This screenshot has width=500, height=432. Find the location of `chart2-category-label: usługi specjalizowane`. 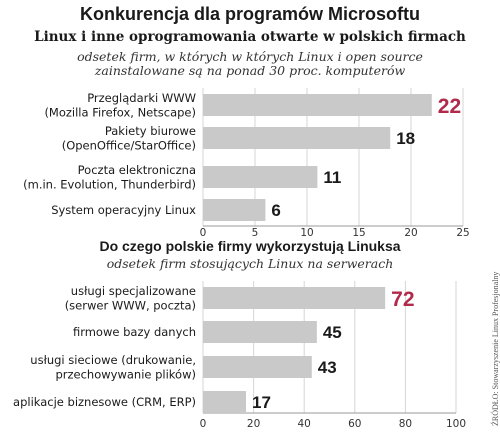

chart2-category-label: usługi specjalizowane is located at coordinates (133, 291).